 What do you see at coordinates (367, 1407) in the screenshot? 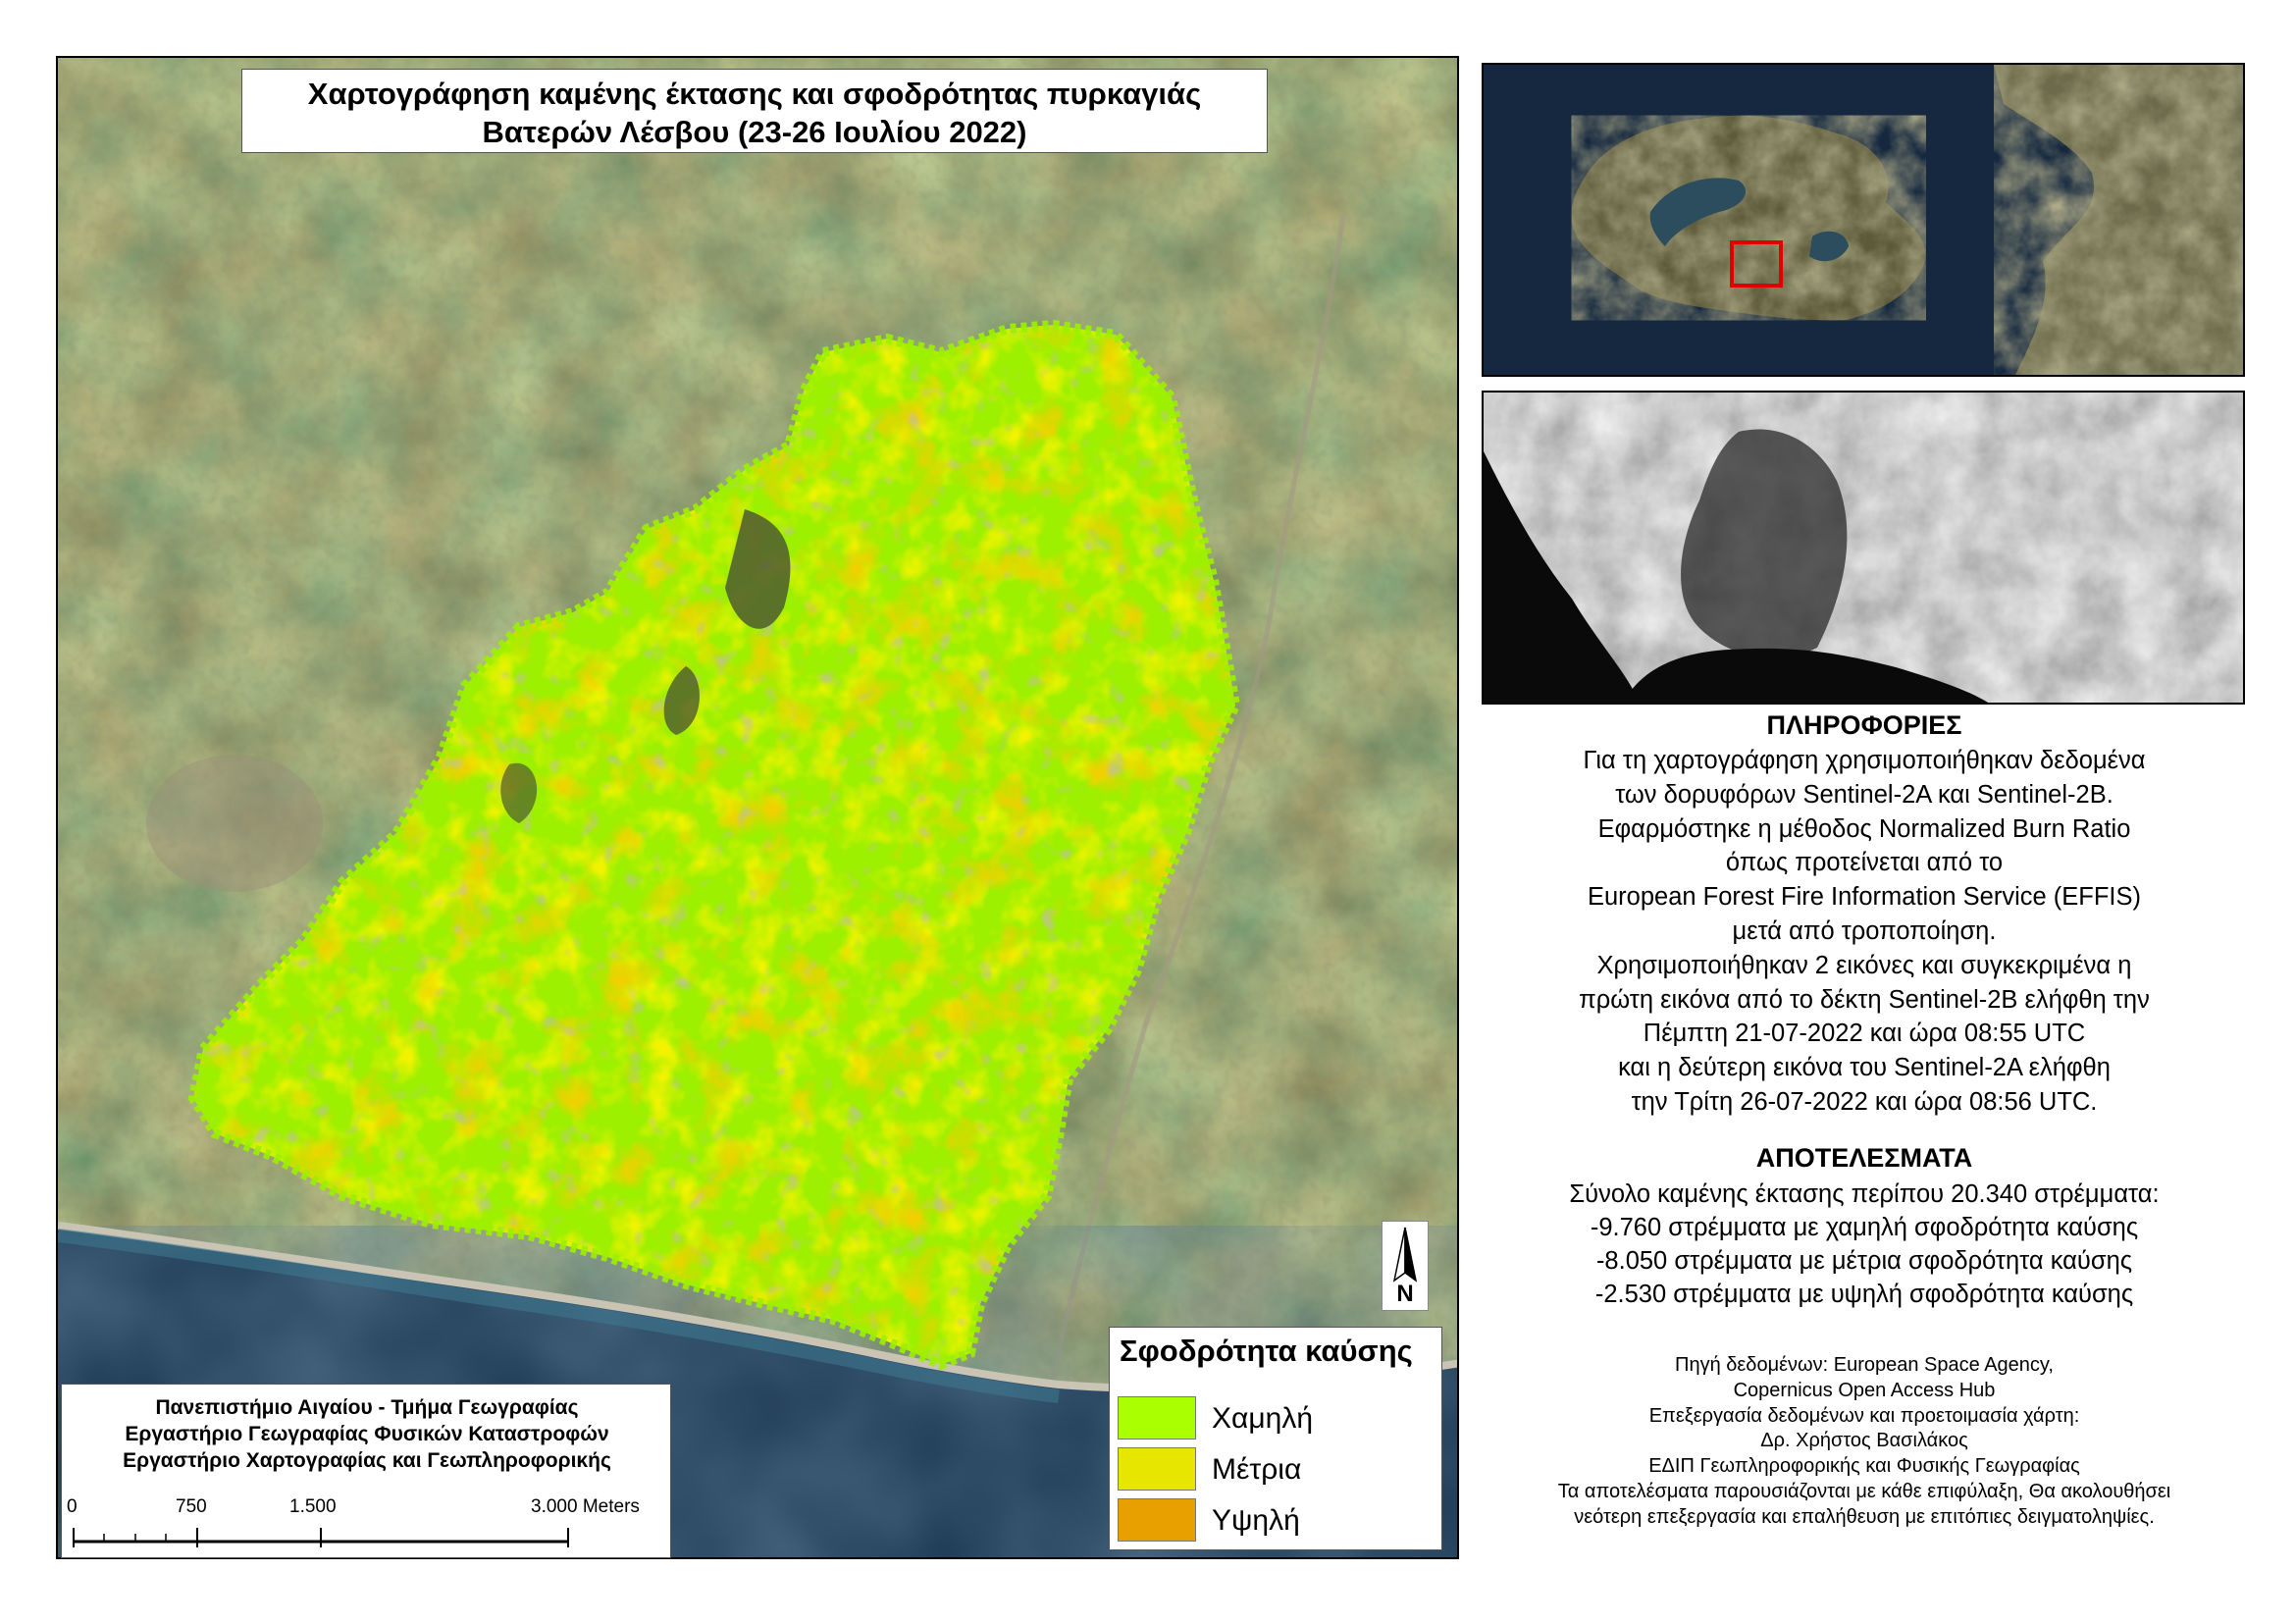
I see `credits-line1: Πανεπιστήμιο Αιγαίου - Τμήμα Γεωγραφίας` at bounding box center [367, 1407].